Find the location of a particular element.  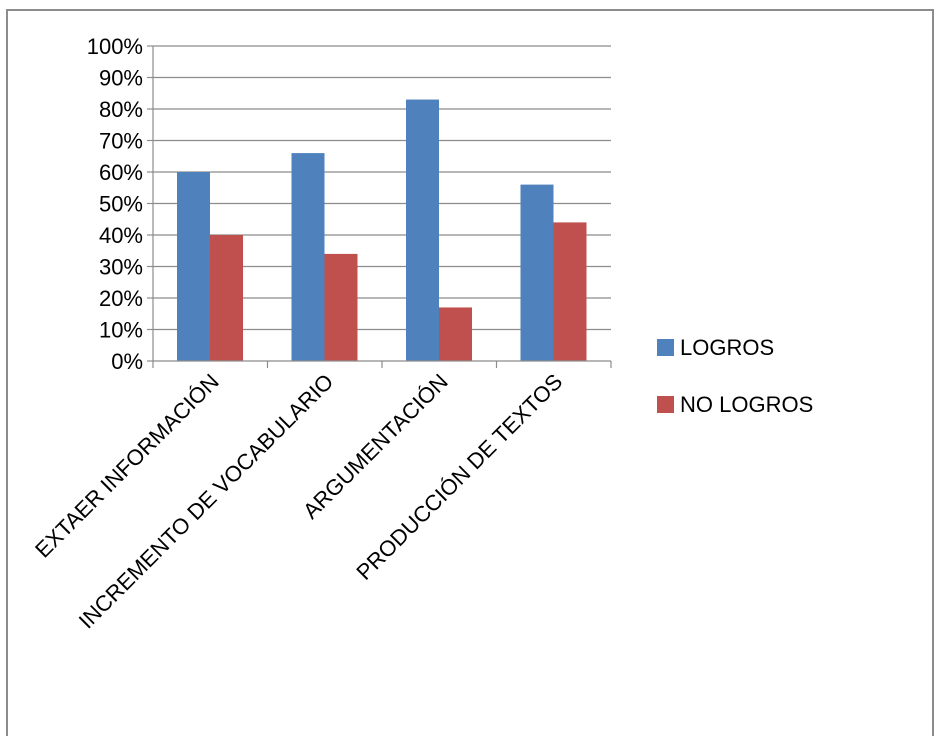

y-tick-label: 70% is located at coordinates (121, 141).